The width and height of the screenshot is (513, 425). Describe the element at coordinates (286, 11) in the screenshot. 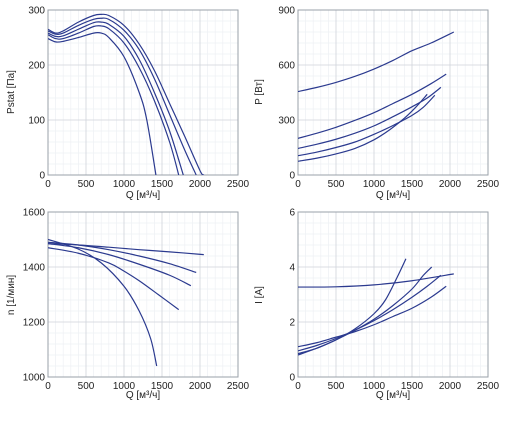

I see `power-chart-ytick-label: 900` at that location.